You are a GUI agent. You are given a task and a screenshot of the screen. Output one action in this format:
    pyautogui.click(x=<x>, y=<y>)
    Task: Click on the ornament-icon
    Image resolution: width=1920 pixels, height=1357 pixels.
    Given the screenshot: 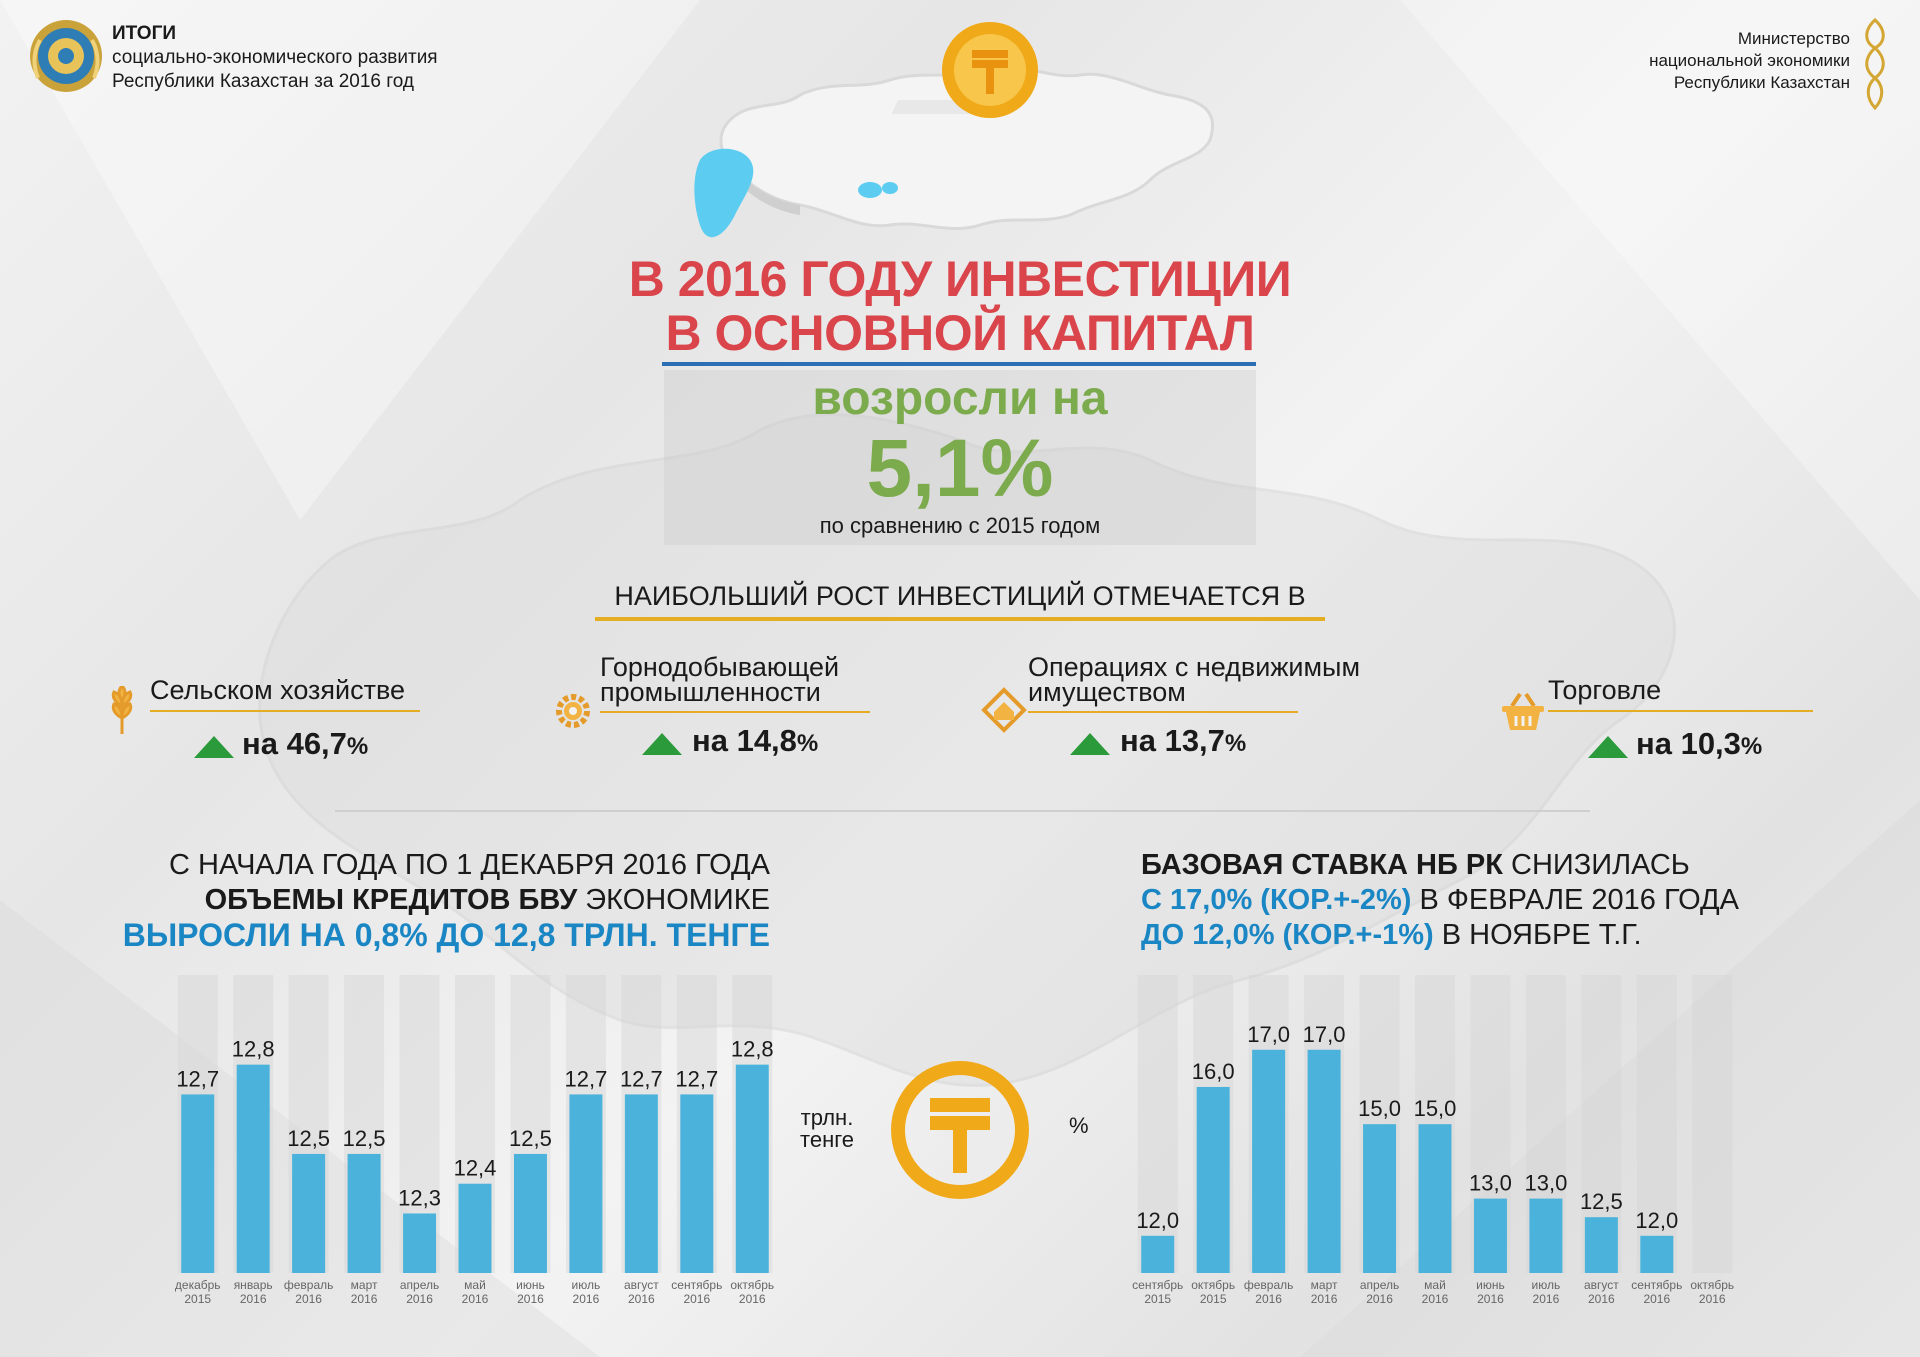 What is the action you would take?
    pyautogui.click(x=1875, y=64)
    